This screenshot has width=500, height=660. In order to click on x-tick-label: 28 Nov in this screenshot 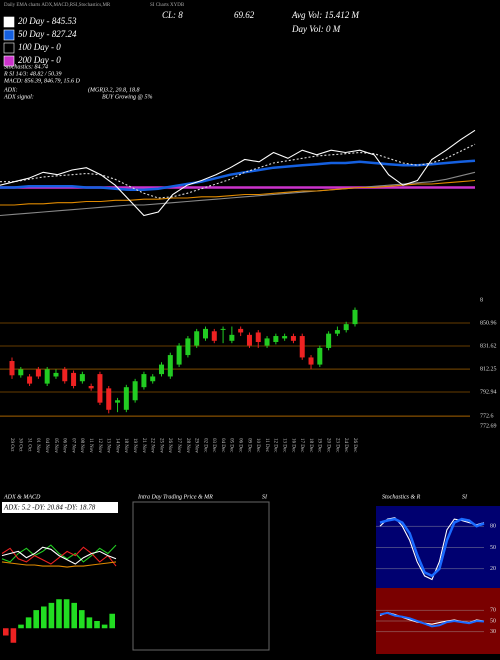, I will do `click(187, 445)`.